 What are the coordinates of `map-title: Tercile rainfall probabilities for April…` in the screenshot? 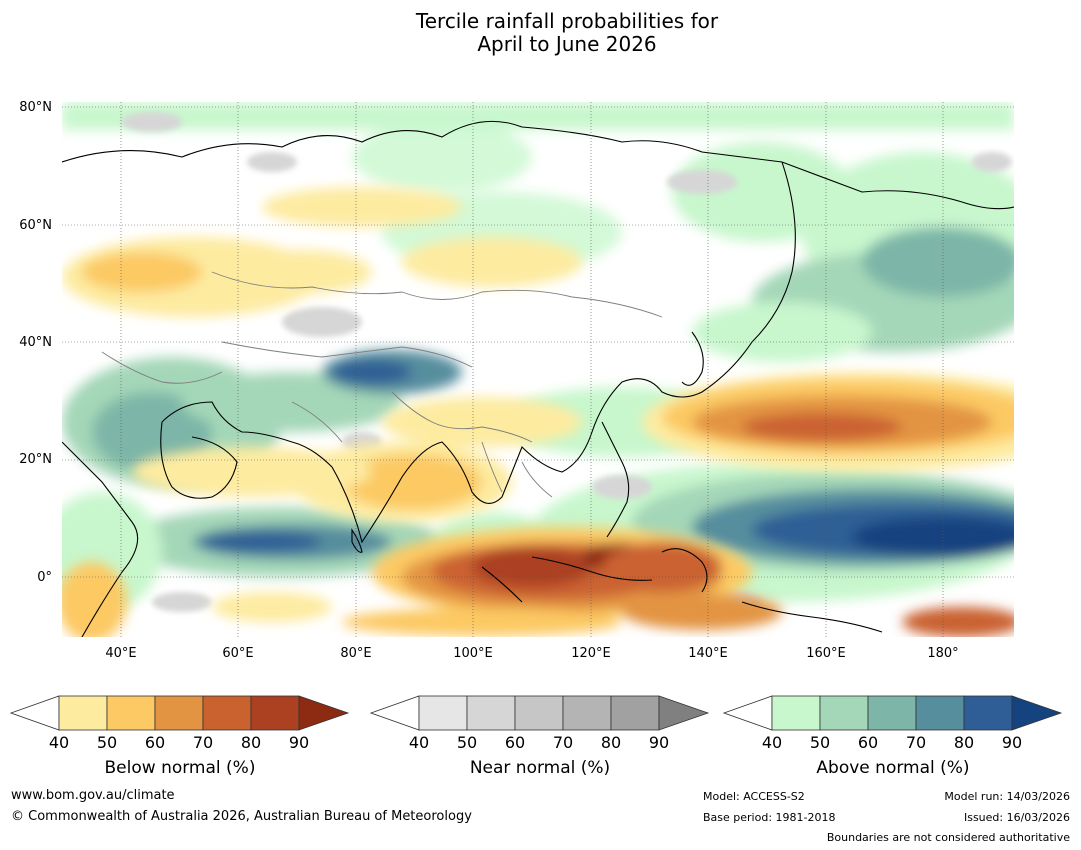 It's located at (540, 33).